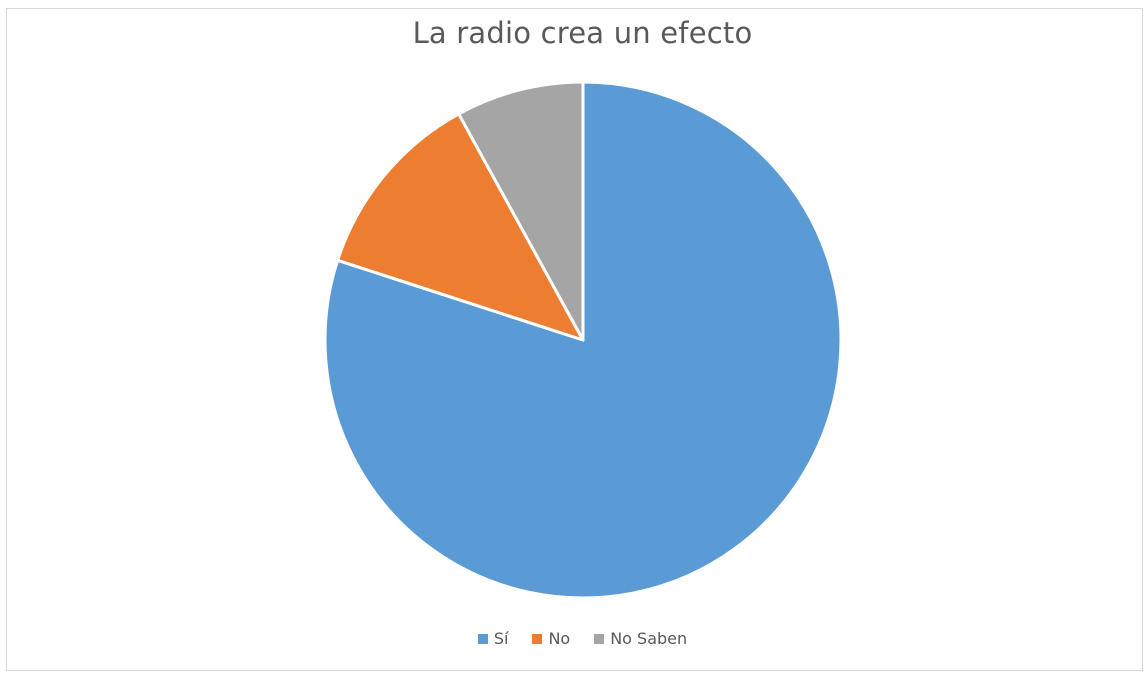 This screenshot has height=673, width=1145. I want to click on legend-swatch-si, so click(482, 638).